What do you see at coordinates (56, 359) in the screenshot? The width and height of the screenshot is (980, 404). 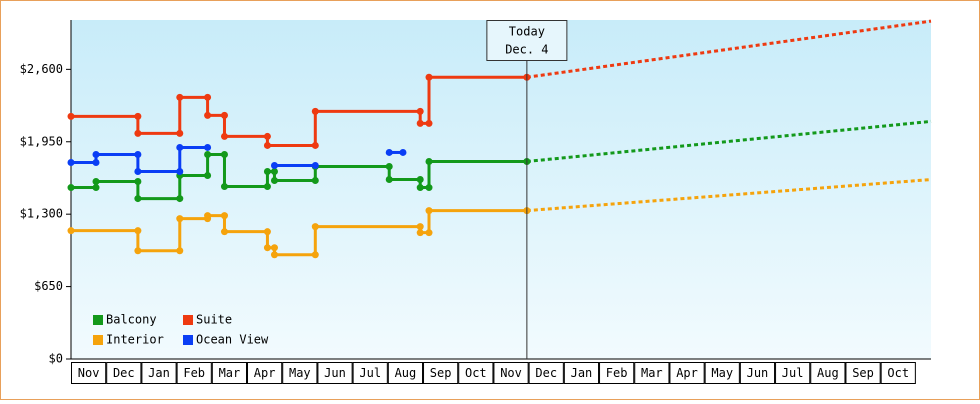 I see `y-tick-label: $0` at bounding box center [56, 359].